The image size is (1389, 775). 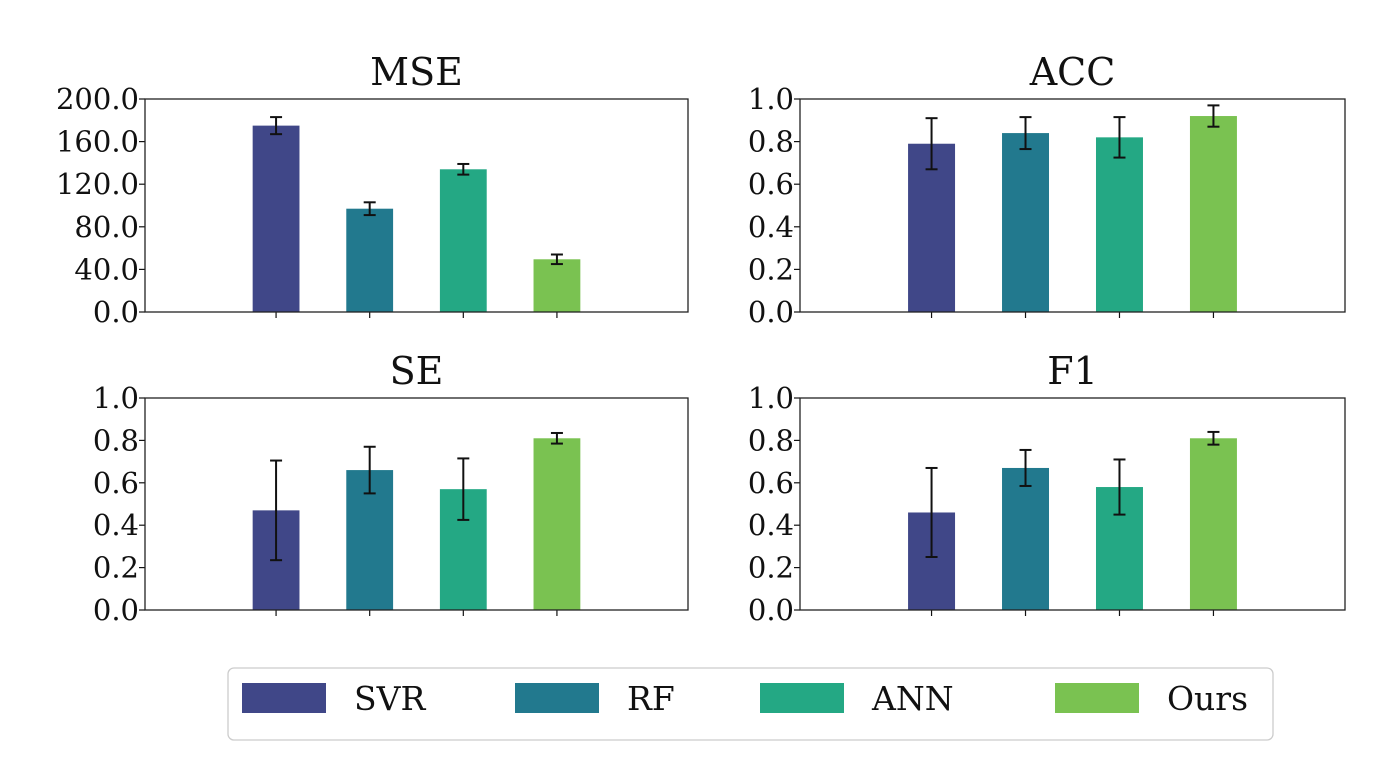 I want to click on y-tick-label: 40.0, so click(x=106, y=269).